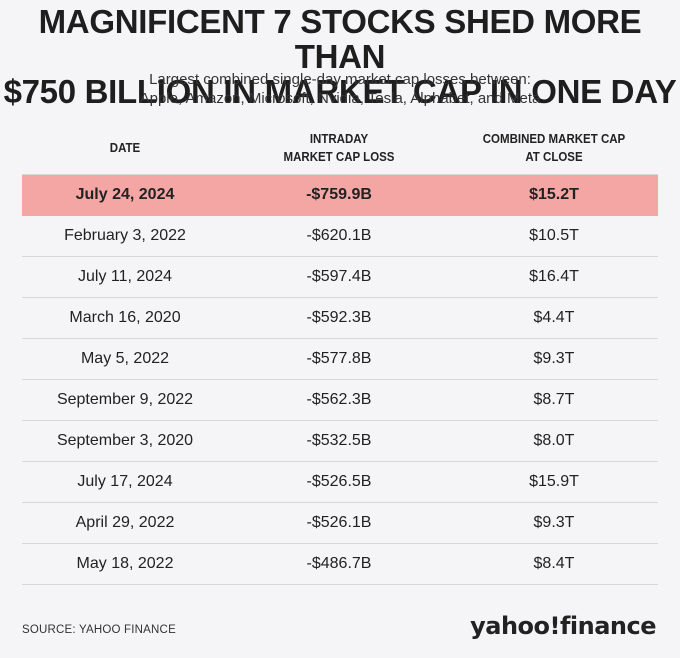 This screenshot has height=658, width=680. I want to click on table-row: September 3, 2020 -$532.5B $8.0T, so click(340, 441).